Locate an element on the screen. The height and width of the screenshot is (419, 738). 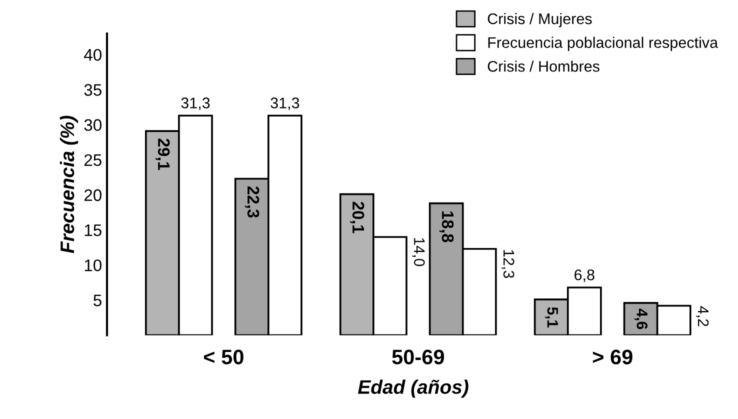
y-tick-label: 25 is located at coordinates (93, 160).